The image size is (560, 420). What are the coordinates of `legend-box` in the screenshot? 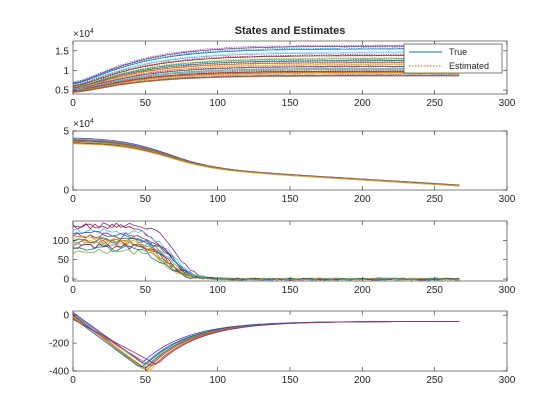 It's located at (453, 58).